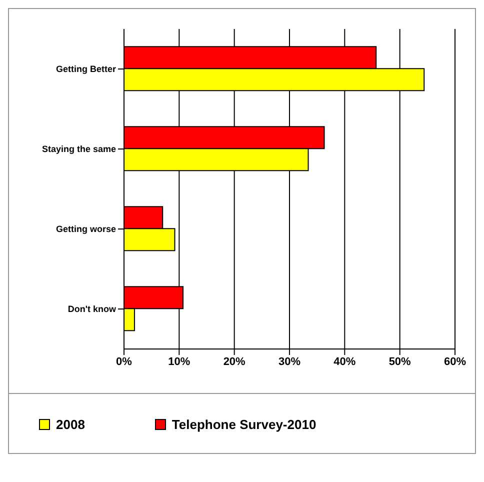  Describe the element at coordinates (400, 362) in the screenshot. I see `x-tick-label: 50%` at that location.